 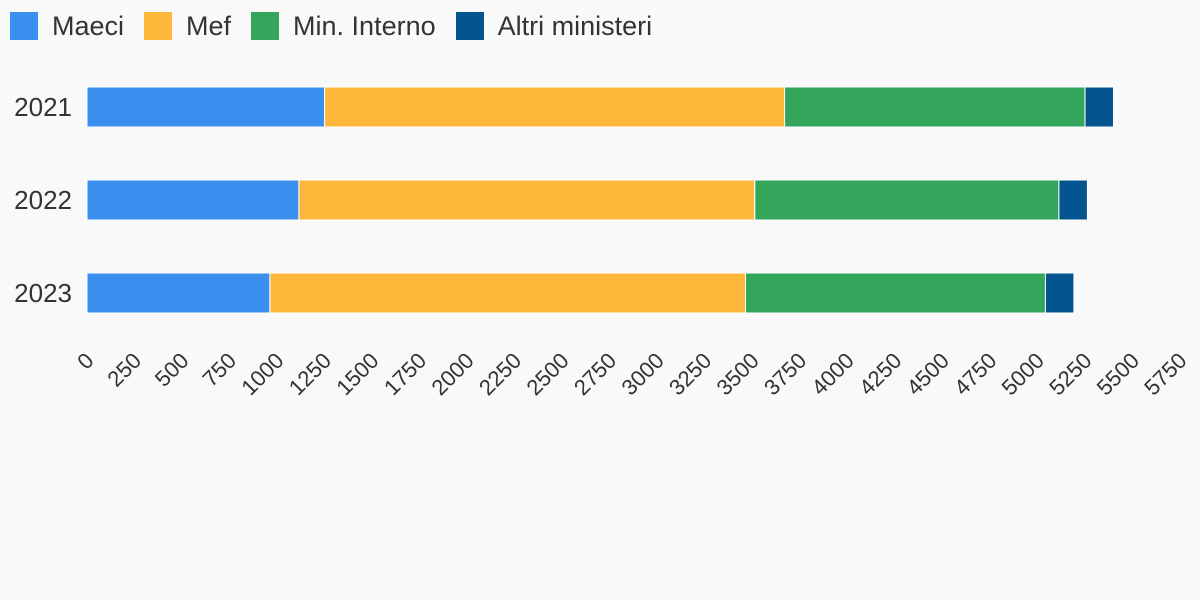 I want to click on category-label: 2023, so click(x=43, y=293).